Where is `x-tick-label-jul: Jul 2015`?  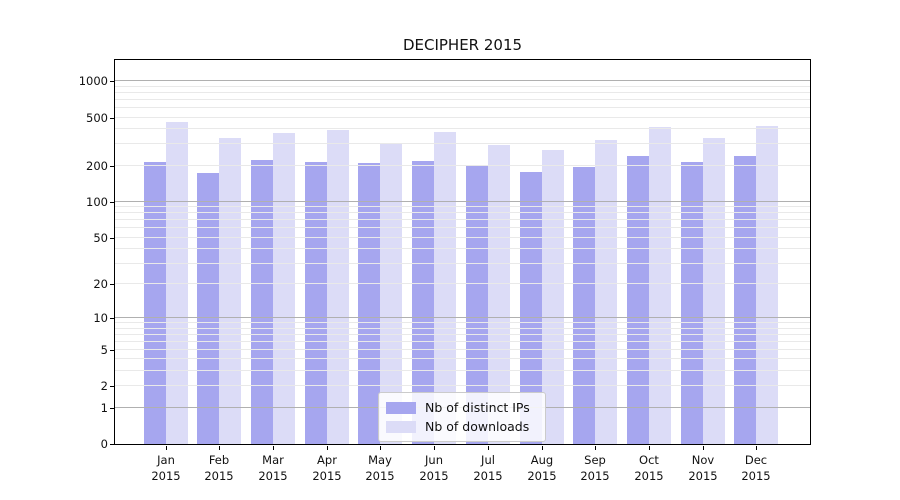 x-tick-label-jul: Jul 2015 is located at coordinates (488, 468).